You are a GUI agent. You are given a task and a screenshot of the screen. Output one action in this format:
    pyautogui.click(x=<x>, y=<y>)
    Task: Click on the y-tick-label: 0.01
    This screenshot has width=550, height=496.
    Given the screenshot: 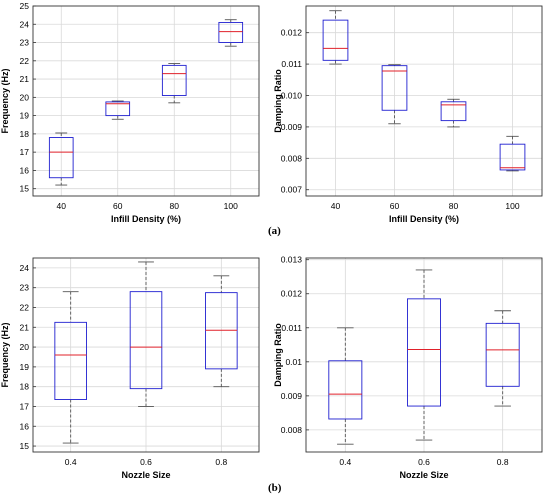 What is the action you would take?
    pyautogui.click(x=293, y=362)
    